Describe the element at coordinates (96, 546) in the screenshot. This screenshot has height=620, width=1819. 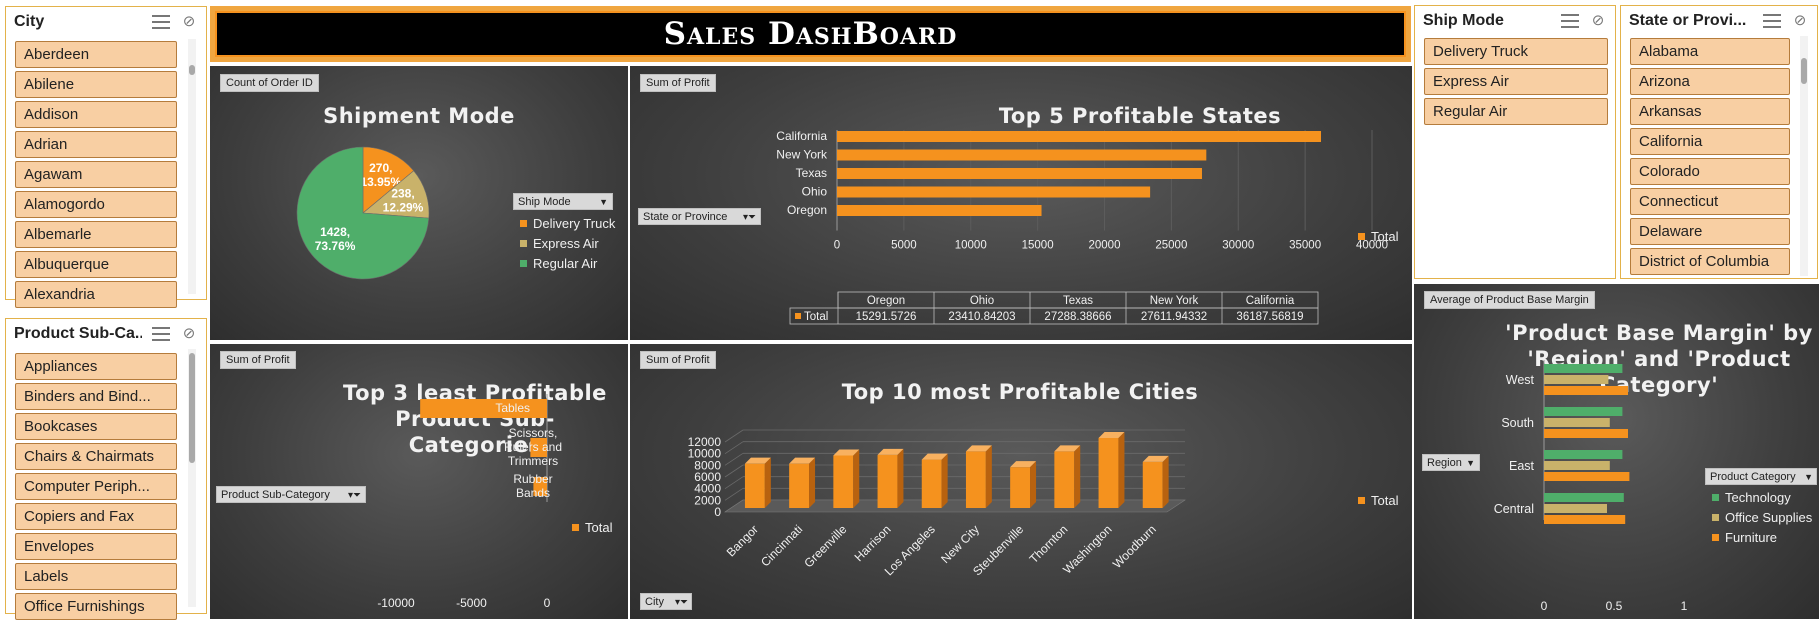
I see `sub-category-slicer-item: Envelopes` at that location.